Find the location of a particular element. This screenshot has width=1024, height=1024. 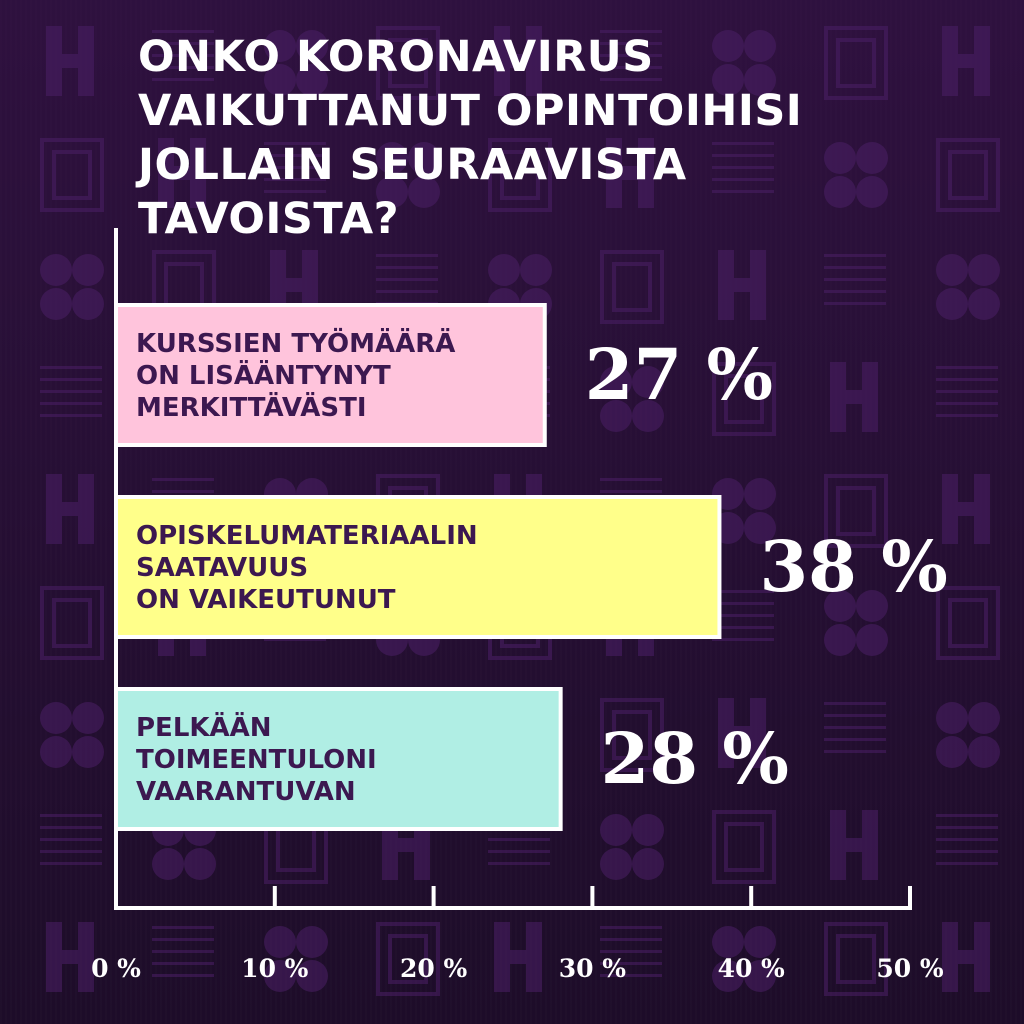

bar-label: KURSSIEN TYÖMÄÄRÄ is located at coordinates (295, 342).